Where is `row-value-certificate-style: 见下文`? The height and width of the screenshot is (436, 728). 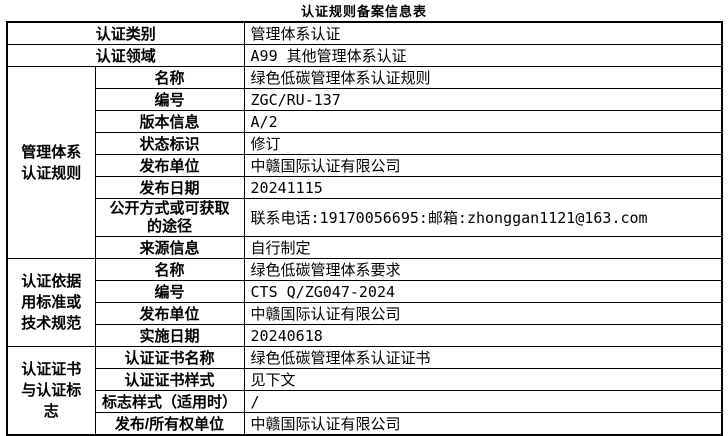 row-value-certificate-style: 见下文 is located at coordinates (483, 379).